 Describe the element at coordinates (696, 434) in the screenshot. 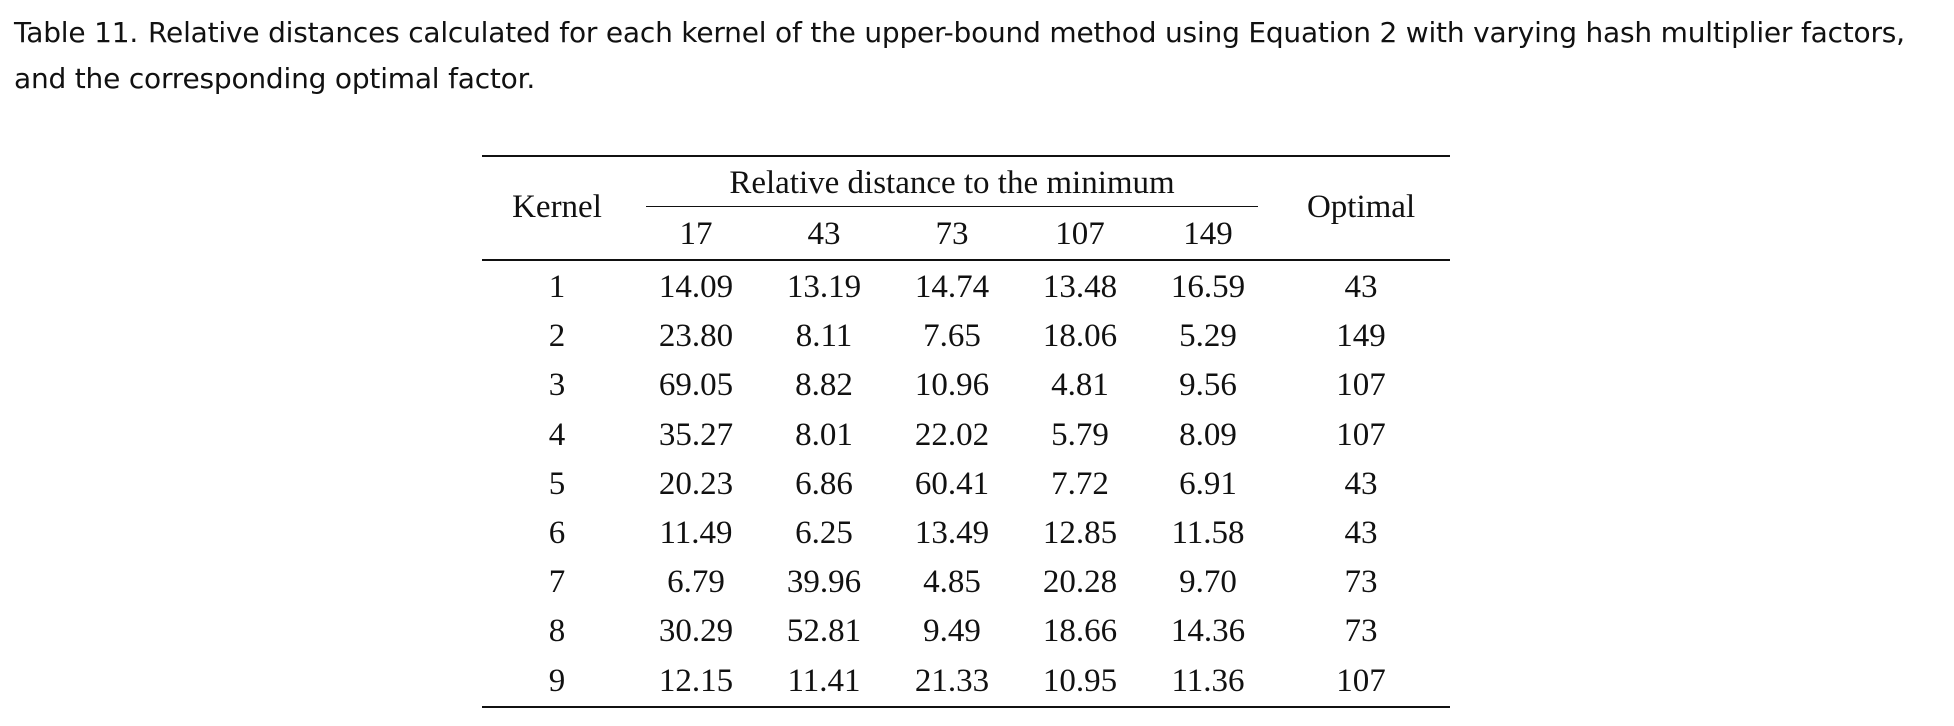

I see `distance-cell: 35.27` at that location.